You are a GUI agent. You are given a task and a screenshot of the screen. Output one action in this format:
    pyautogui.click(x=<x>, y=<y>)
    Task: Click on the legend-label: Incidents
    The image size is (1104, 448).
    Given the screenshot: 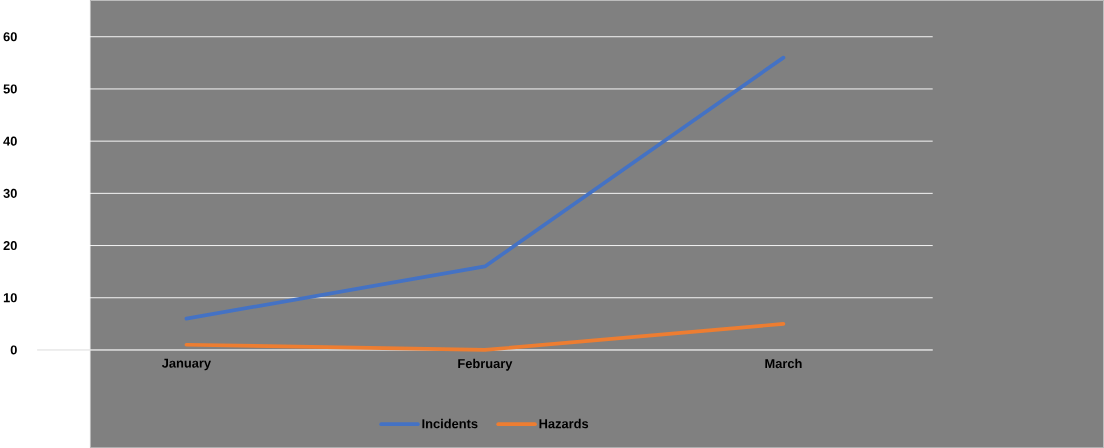 What is the action you would take?
    pyautogui.click(x=450, y=423)
    